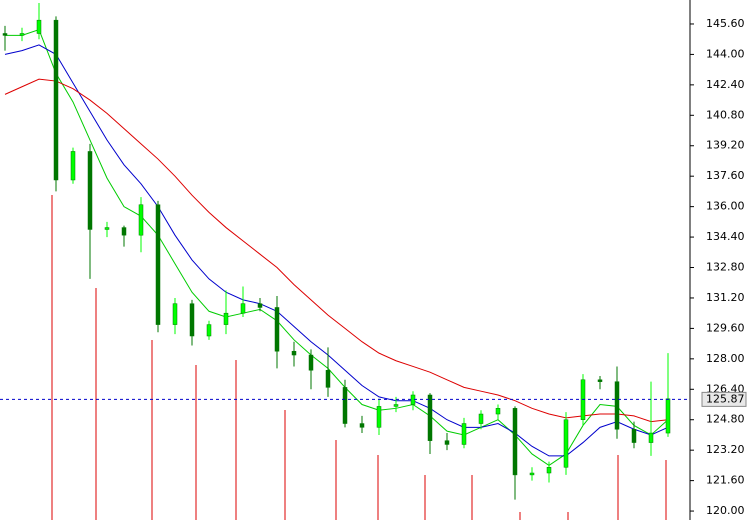 The height and width of the screenshot is (520, 750). What do you see at coordinates (725, 206) in the screenshot?
I see `y-tick-label: 136.00` at bounding box center [725, 206].